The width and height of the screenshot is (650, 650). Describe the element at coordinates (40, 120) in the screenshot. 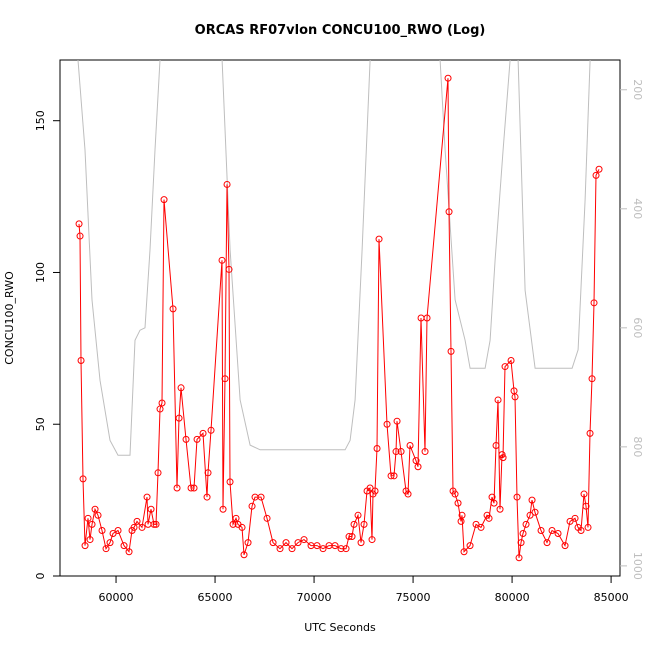

I see `y-tick-label: 150` at that location.